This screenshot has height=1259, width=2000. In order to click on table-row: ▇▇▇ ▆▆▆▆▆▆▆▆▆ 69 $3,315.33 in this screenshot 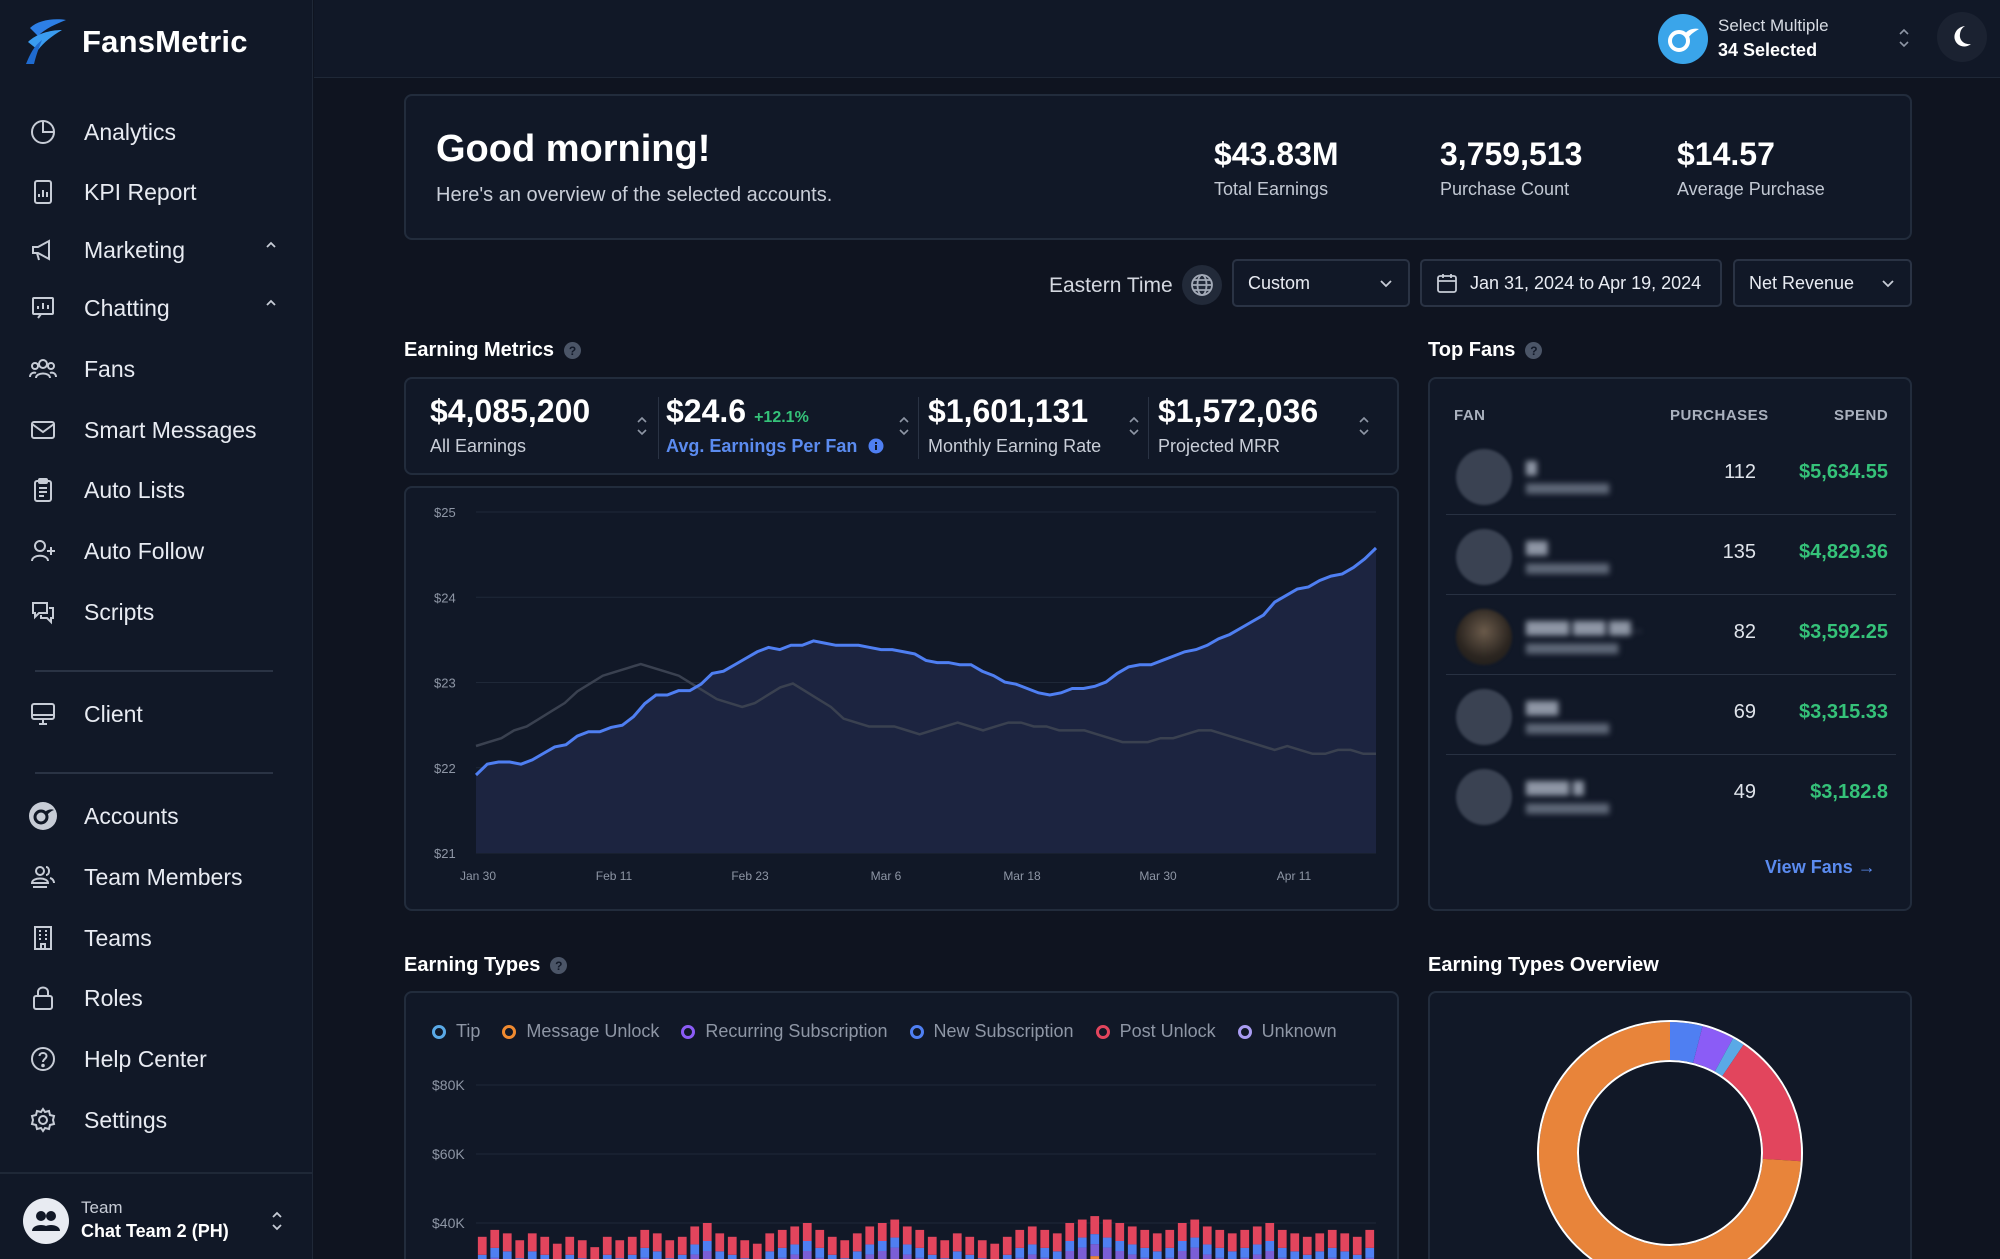, I will do `click(1671, 715)`.